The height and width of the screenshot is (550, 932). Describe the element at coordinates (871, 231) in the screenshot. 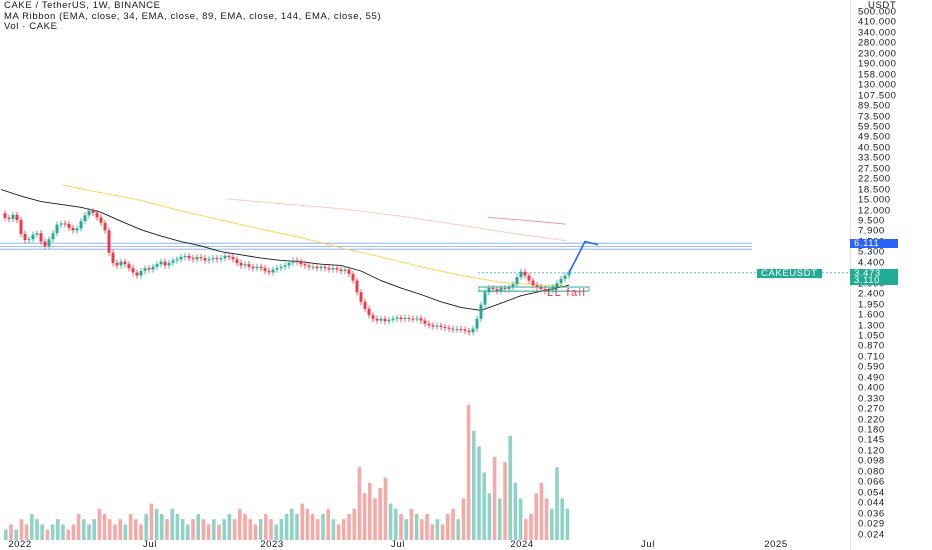

I see `price-tick: 7.900` at that location.